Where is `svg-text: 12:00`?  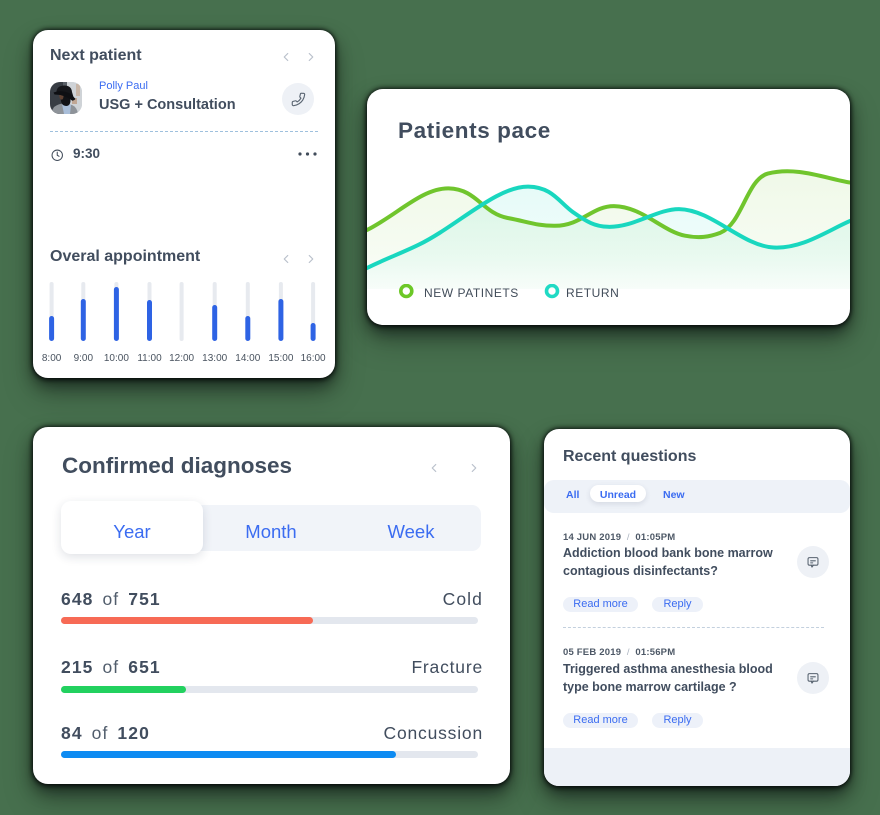
svg-text: 12:00 is located at coordinates (181, 358).